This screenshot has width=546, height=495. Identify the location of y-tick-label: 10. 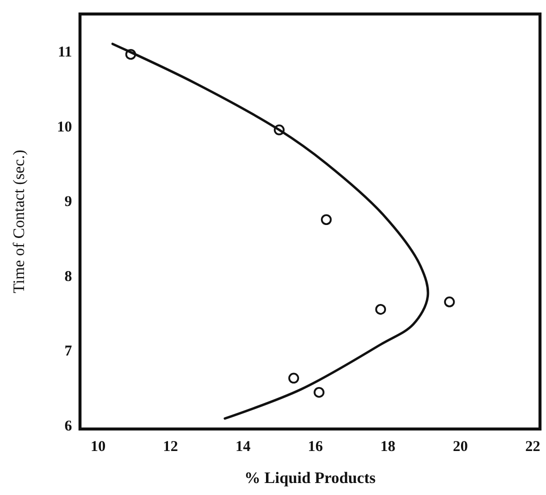
(64, 127).